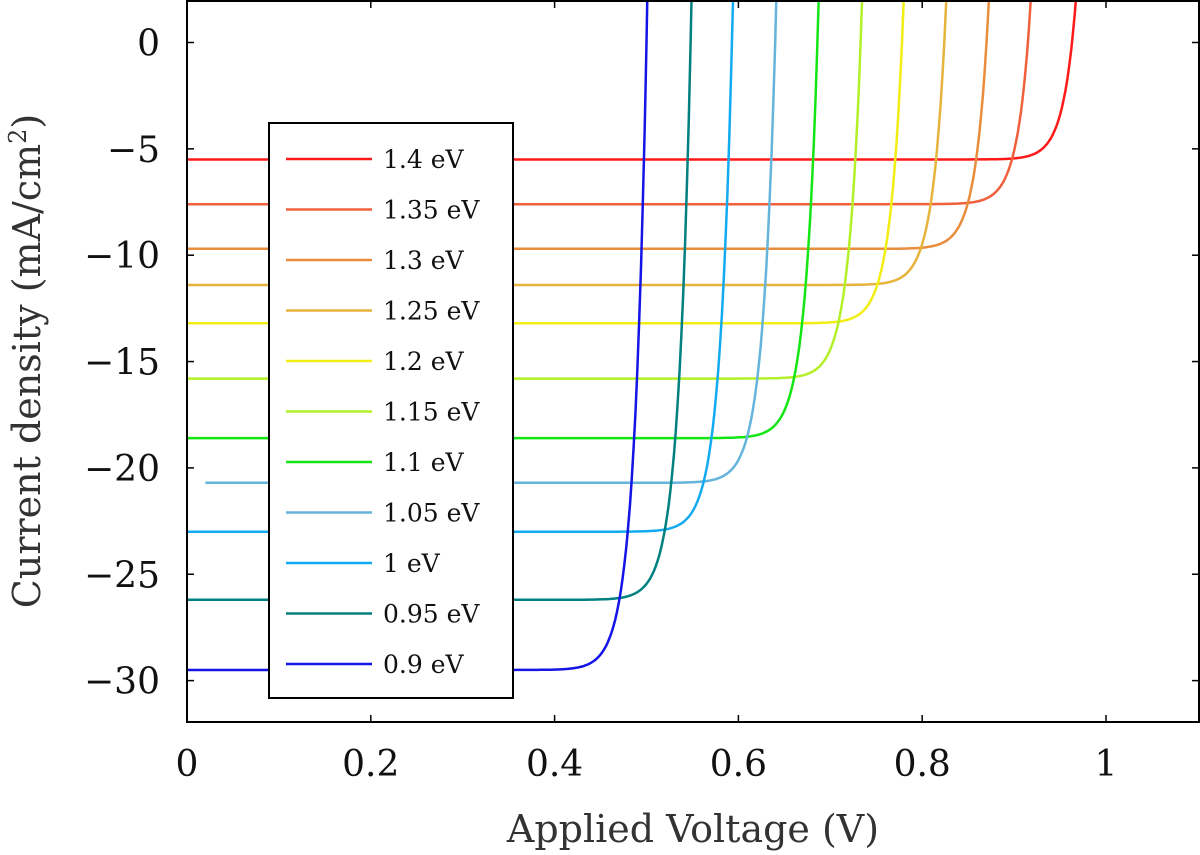 The image size is (1200, 855). Describe the element at coordinates (1106, 764) in the screenshot. I see `x-tick-label: 1` at that location.